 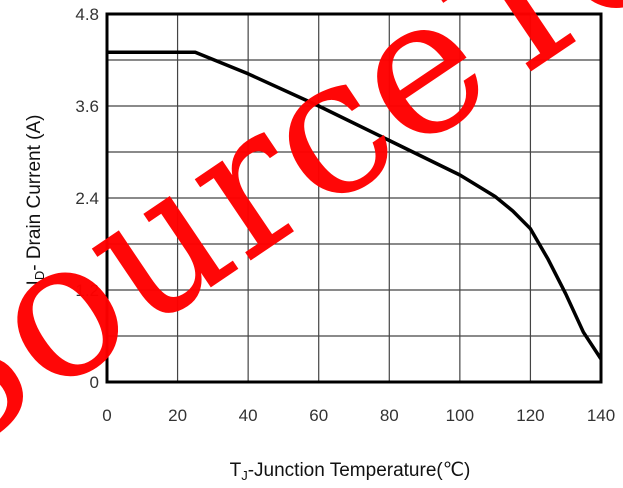 What do you see at coordinates (177, 415) in the screenshot?
I see `x-tick-label: 20` at bounding box center [177, 415].